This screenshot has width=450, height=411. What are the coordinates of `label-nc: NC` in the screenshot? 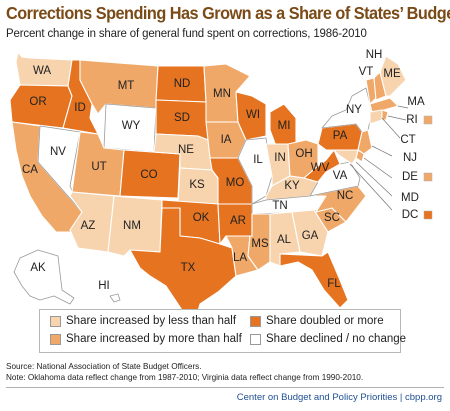 It's located at (345, 196).